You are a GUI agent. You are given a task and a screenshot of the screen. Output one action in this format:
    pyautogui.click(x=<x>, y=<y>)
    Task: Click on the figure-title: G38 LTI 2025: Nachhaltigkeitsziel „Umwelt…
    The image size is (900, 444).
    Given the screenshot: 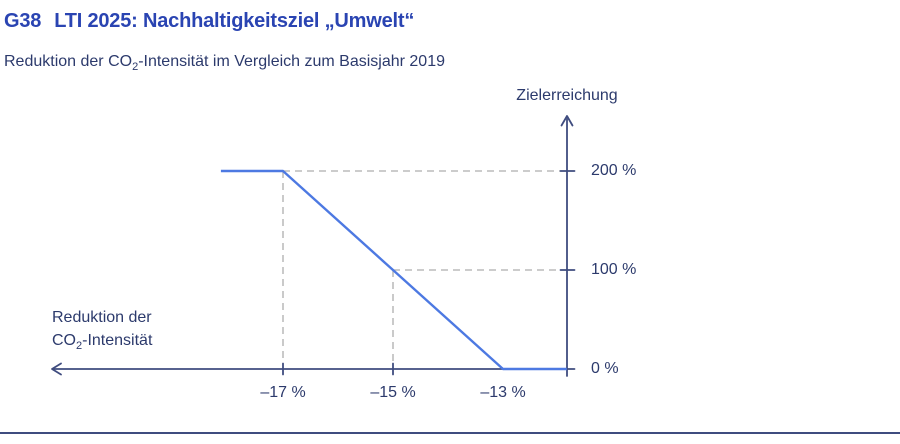 What is the action you would take?
    pyautogui.click(x=209, y=21)
    